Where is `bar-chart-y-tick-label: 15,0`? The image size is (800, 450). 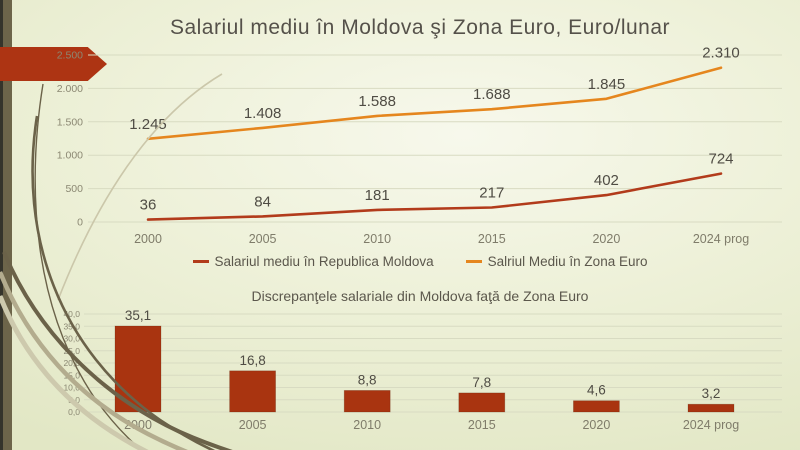 bar-chart-y-tick-label: 15,0 is located at coordinates (71, 375).